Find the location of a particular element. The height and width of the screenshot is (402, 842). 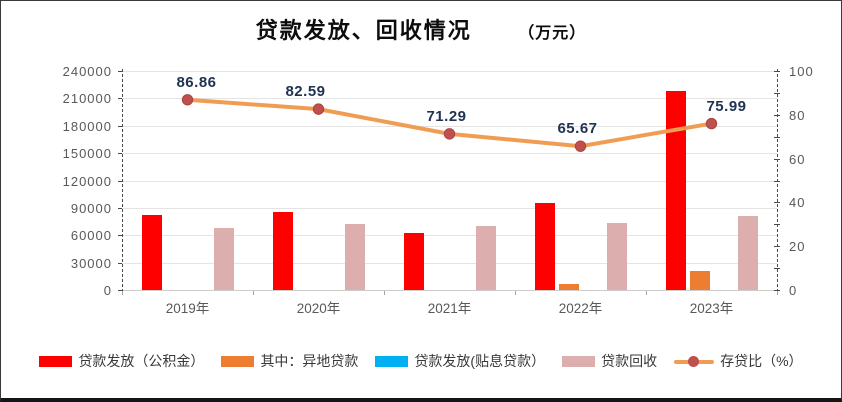

legend-item-loan-recovered: 贷款回收 is located at coordinates (609, 361).